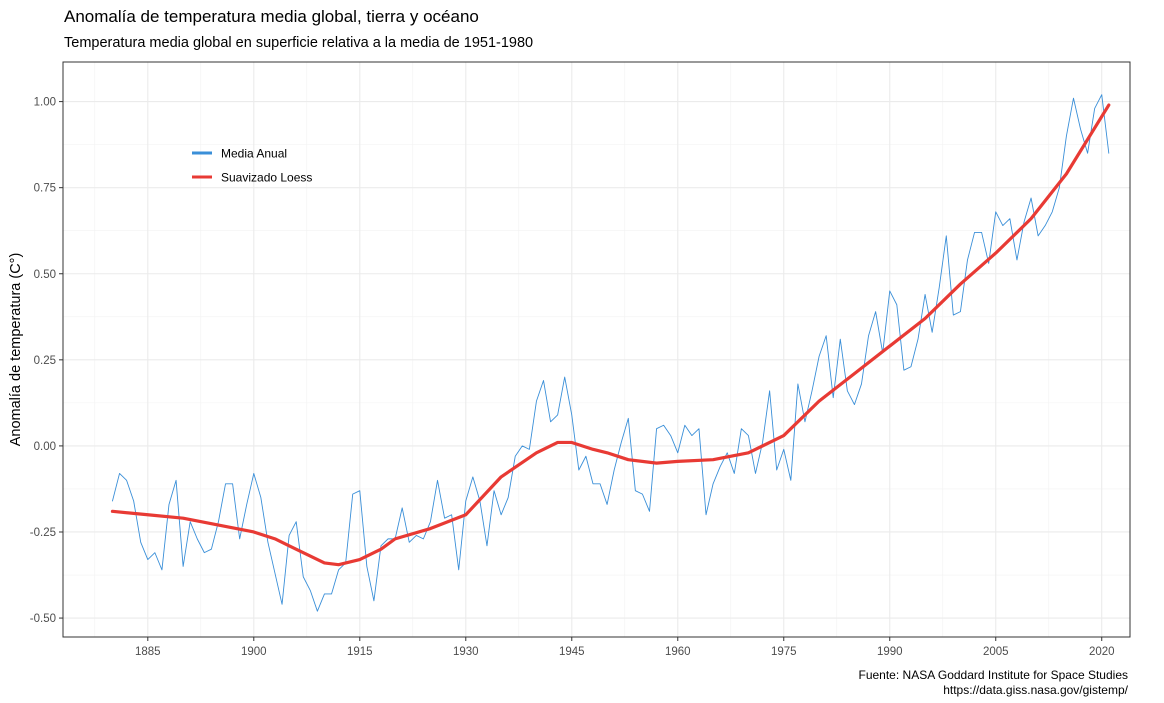 The height and width of the screenshot is (703, 1164). I want to click on caption-url: https://data.giss.nasa.gov/gistemp/, so click(1035, 690).